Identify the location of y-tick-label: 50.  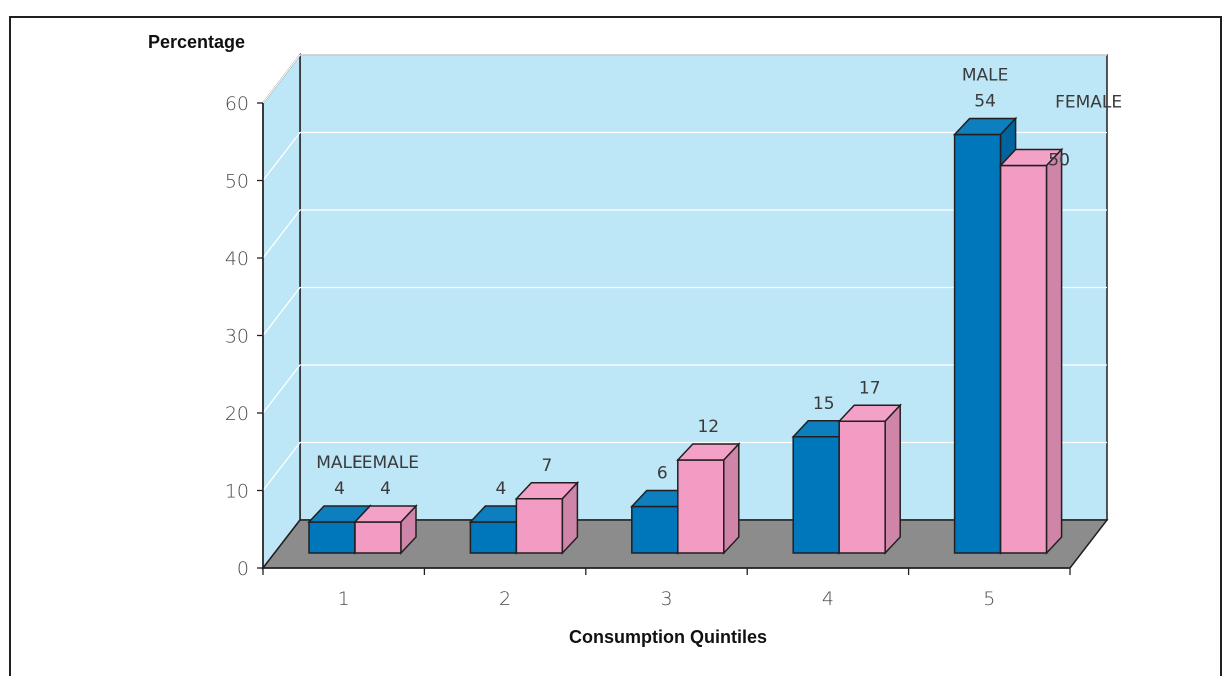
(237, 182).